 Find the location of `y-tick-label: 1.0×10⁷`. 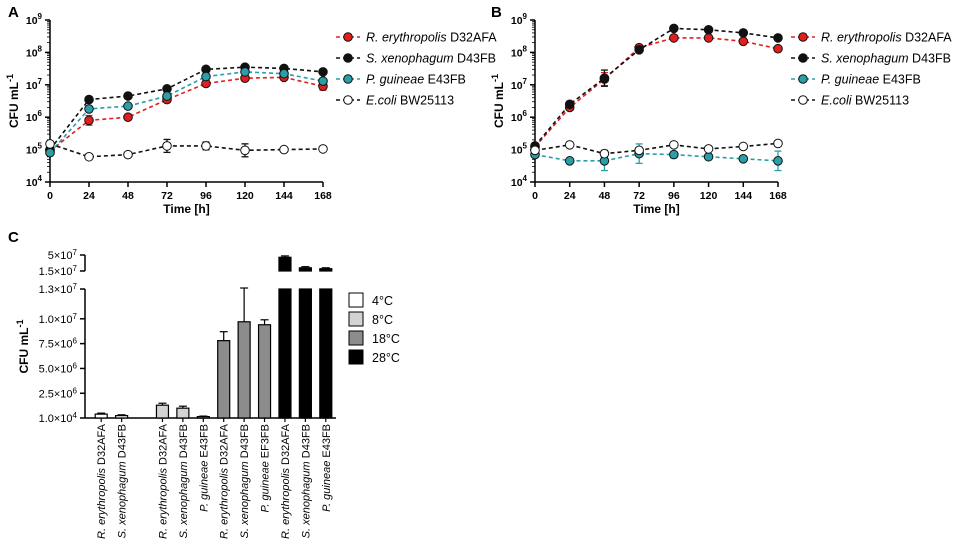

y-tick-label: 1.0×10⁷ is located at coordinates (58, 319).